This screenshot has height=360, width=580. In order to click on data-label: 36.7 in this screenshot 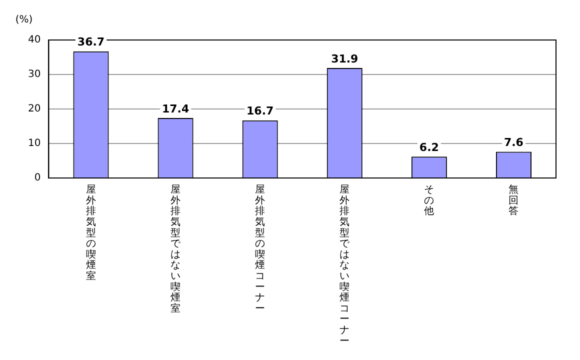, I will do `click(91, 42)`.